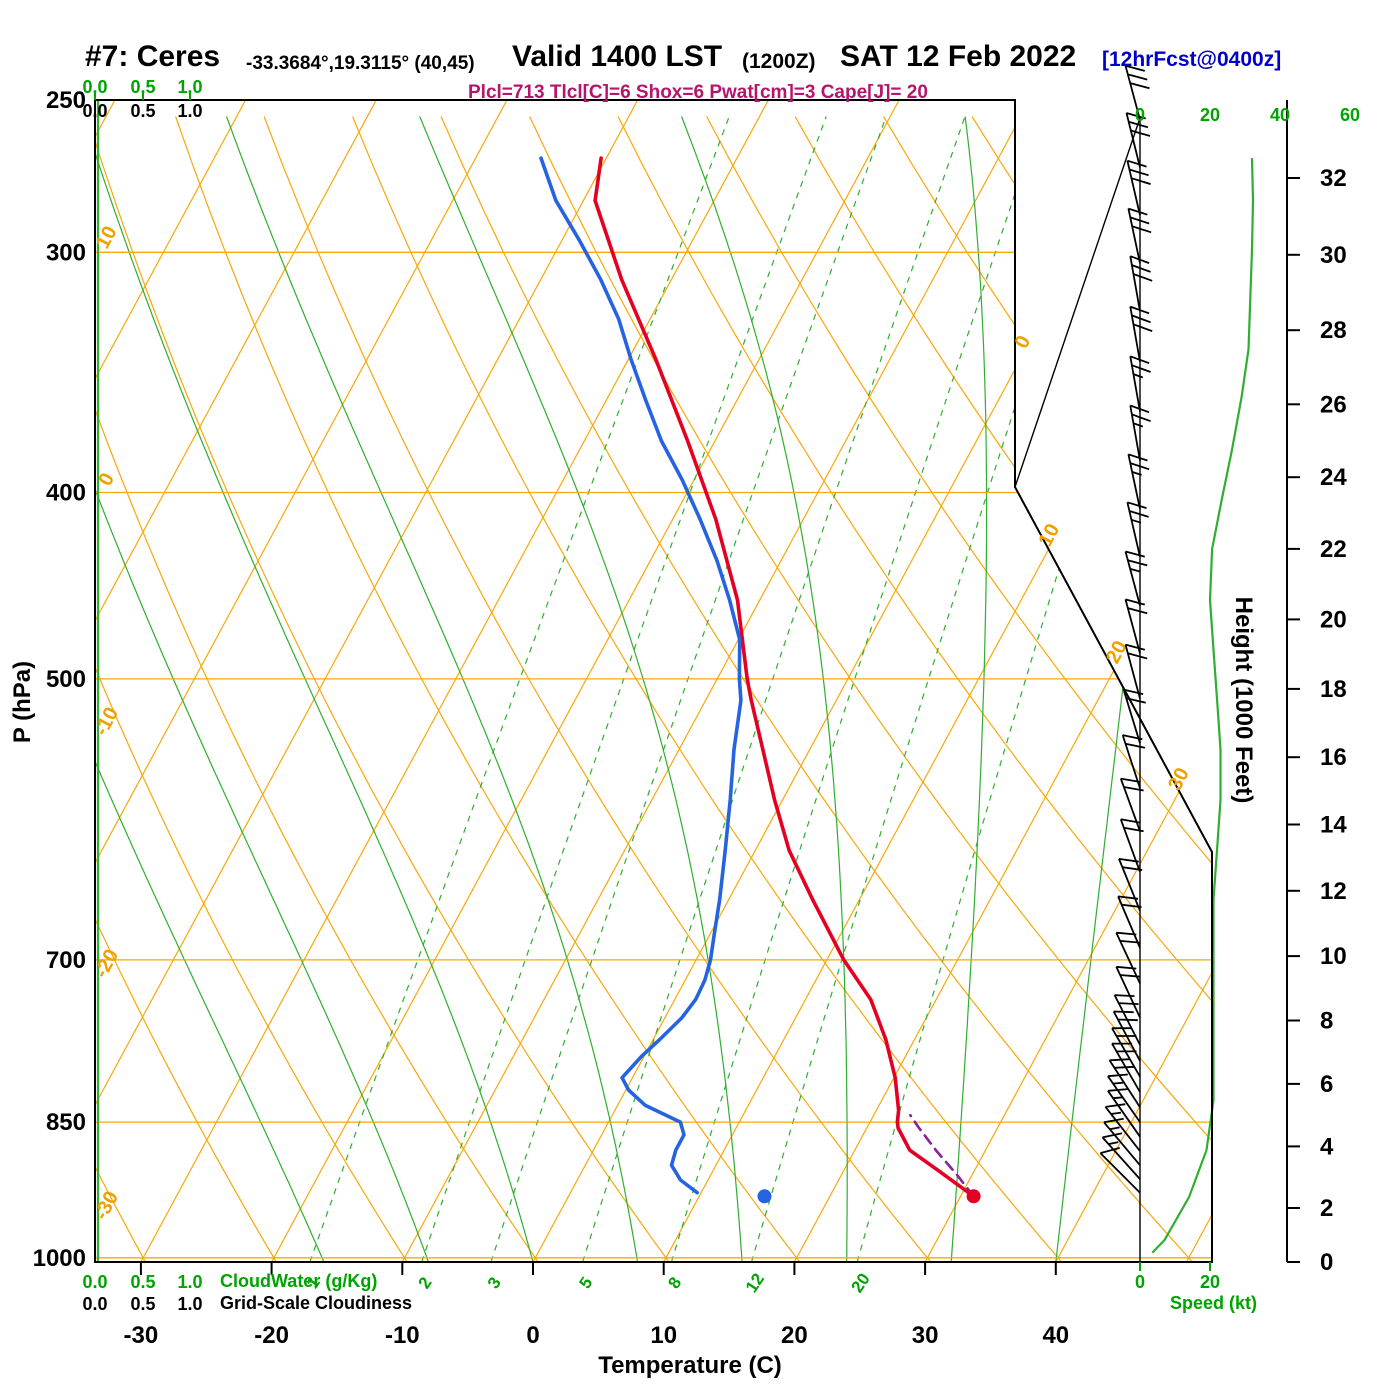 The image size is (1400, 1400). I want to click on svg-text: 24, so click(1333, 477).